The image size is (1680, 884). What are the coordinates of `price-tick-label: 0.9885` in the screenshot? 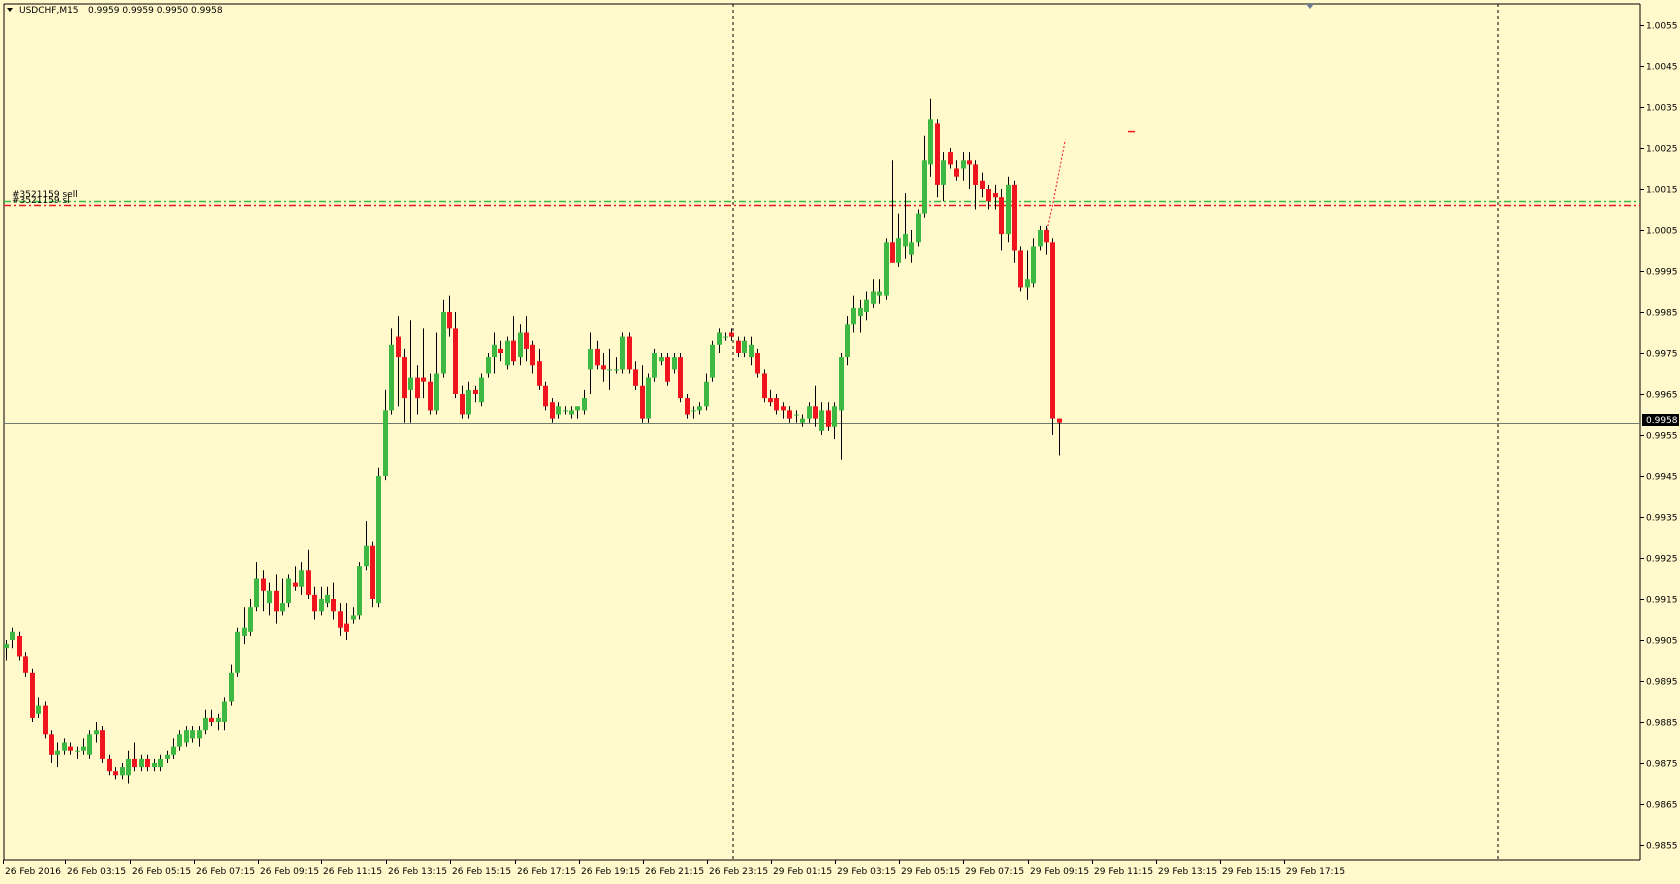 It's located at (1662, 724).